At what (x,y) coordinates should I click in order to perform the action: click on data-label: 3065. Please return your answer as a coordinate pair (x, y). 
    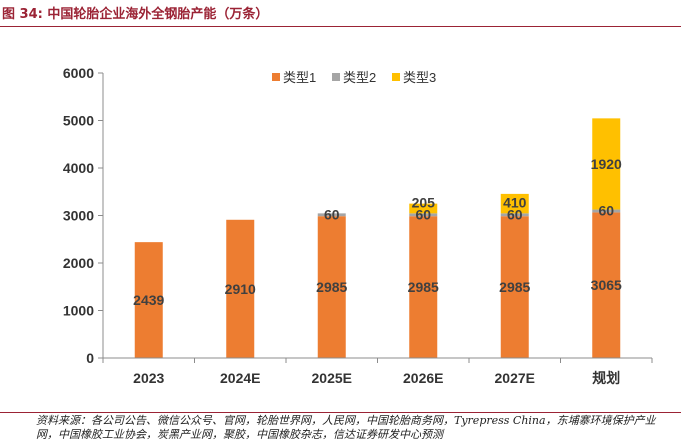
    Looking at the image, I should click on (606, 285).